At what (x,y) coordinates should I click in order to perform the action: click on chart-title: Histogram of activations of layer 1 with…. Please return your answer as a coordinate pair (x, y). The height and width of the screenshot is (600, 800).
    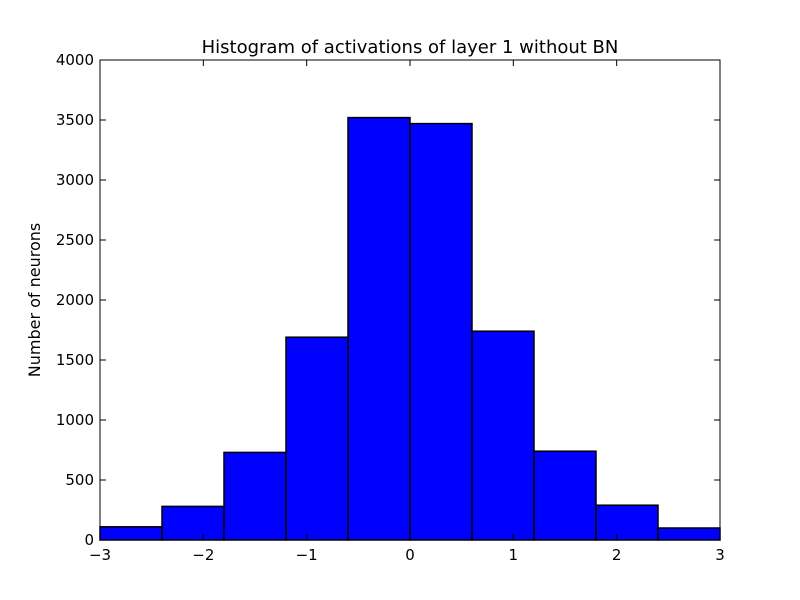
    Looking at the image, I should click on (410, 47).